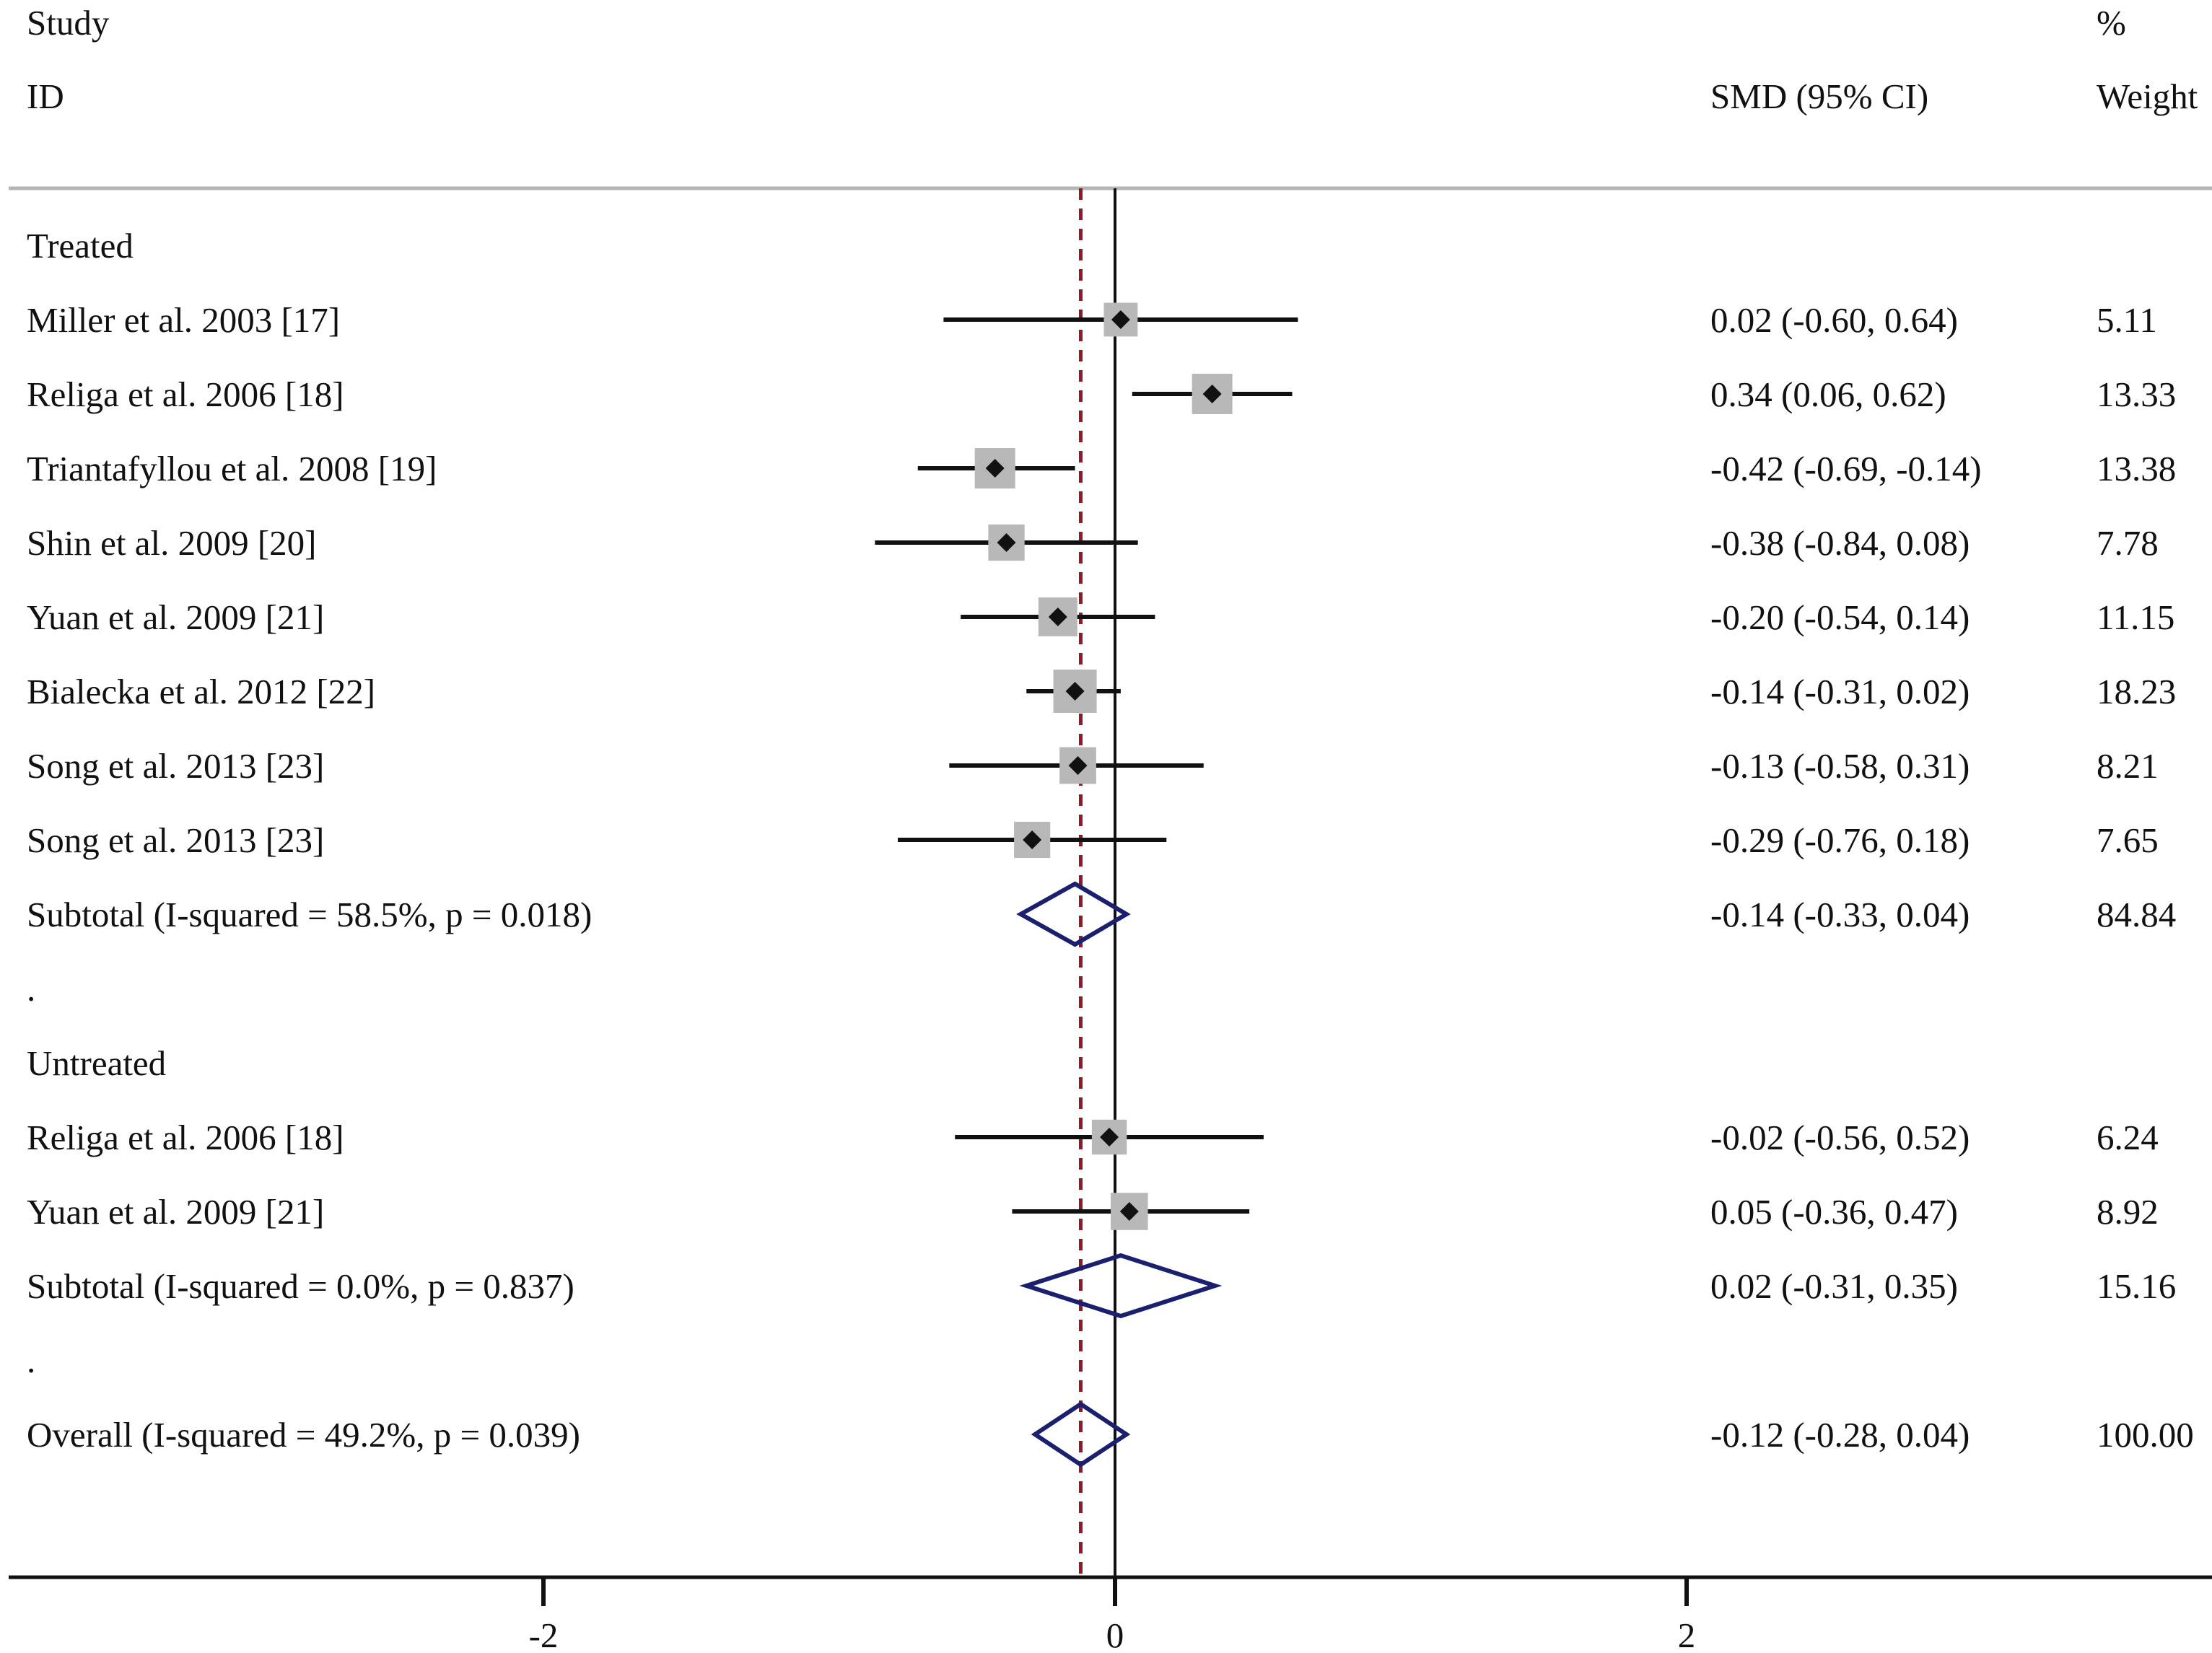  I want to click on weight-value: 5.11, so click(2127, 320).